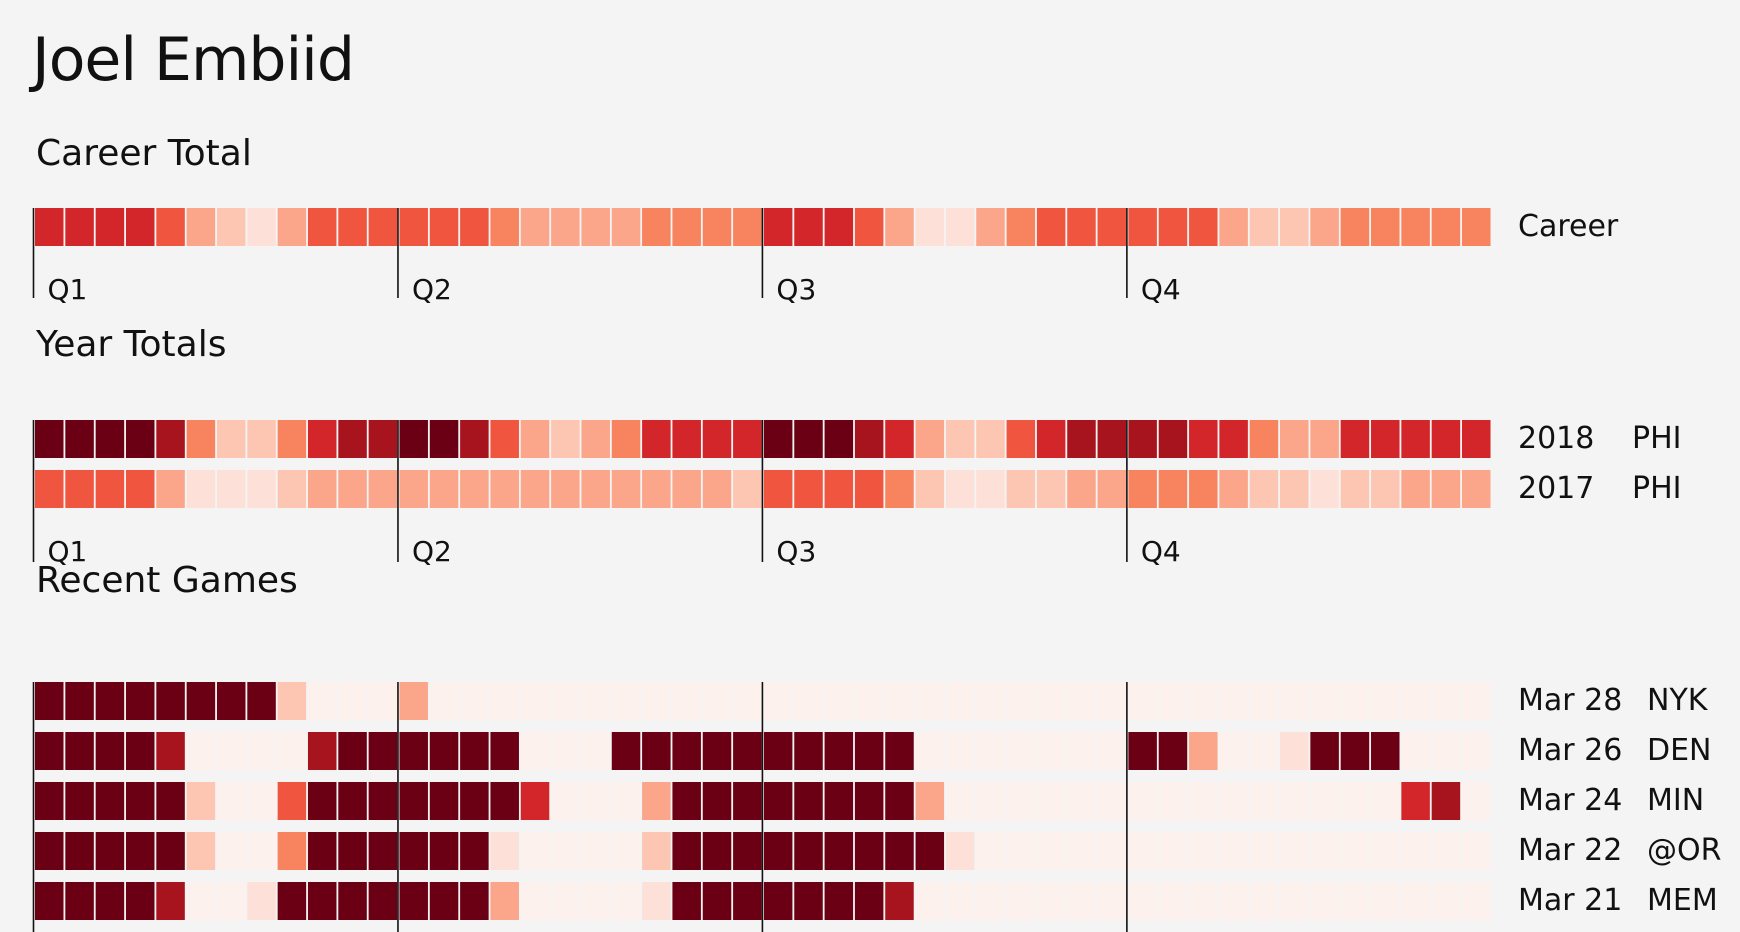 The width and height of the screenshot is (1740, 932). Describe the element at coordinates (1676, 800) in the screenshot. I see `row-team-label: MIN` at that location.